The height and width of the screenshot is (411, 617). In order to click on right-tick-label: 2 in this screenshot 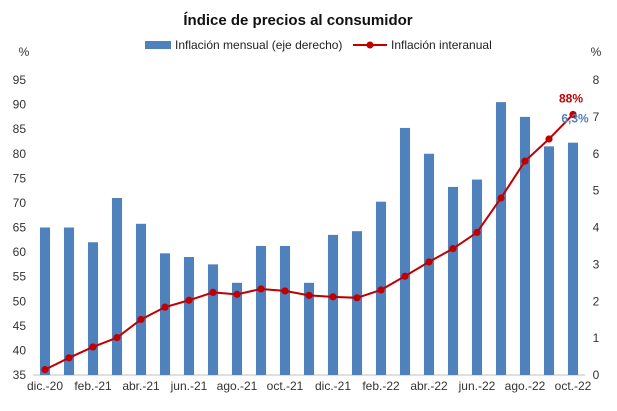, I will do `click(596, 301)`.